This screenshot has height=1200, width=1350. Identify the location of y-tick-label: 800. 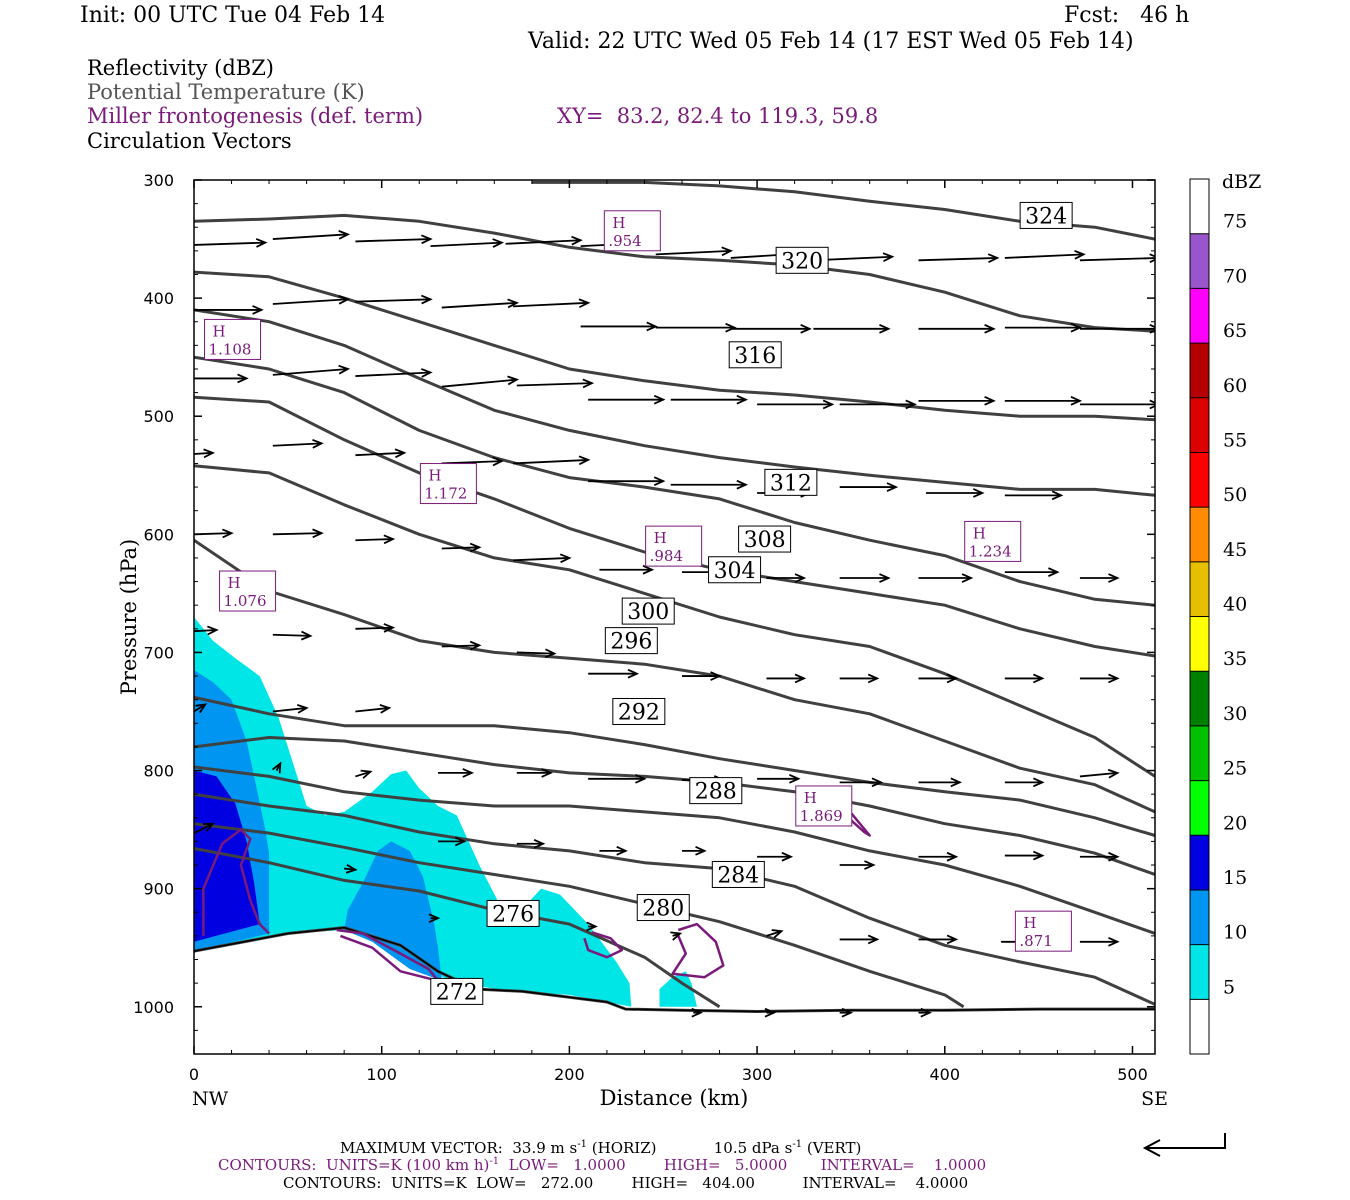
(158, 771).